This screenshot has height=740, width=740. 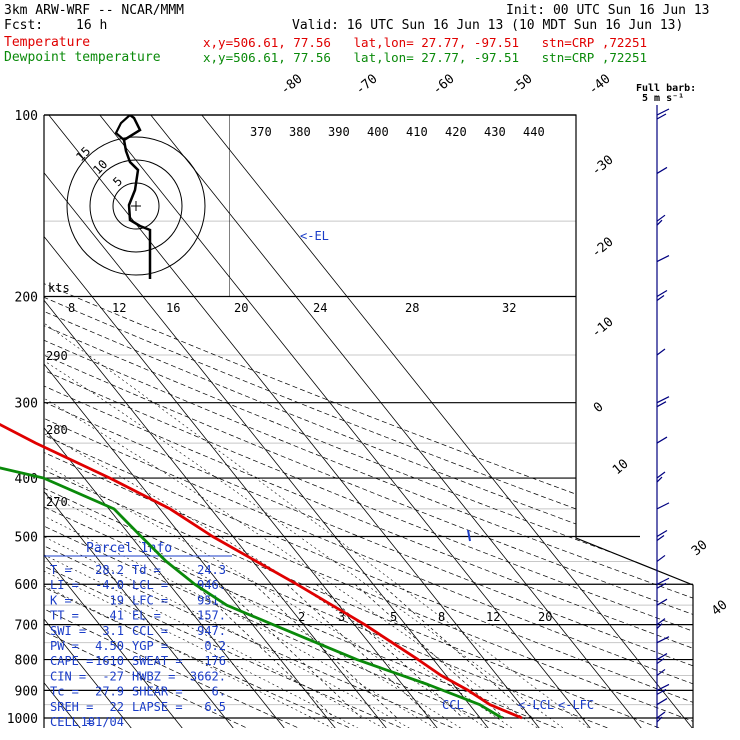 What do you see at coordinates (24, 25) in the screenshot?
I see `forecast-label: Fcst:` at bounding box center [24, 25].